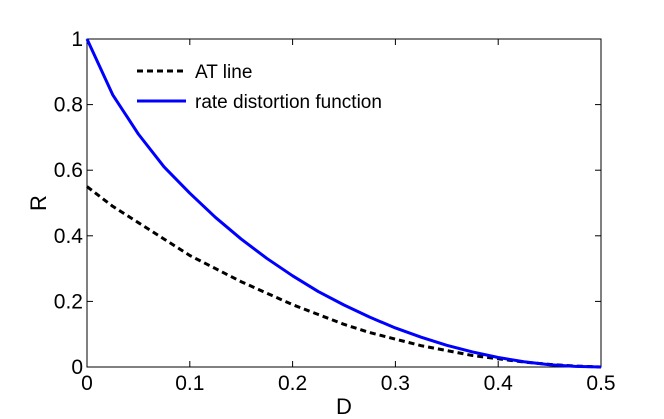 This screenshot has height=419, width=664. What do you see at coordinates (600, 383) in the screenshot?
I see `x-tick-label: 0.5` at bounding box center [600, 383].